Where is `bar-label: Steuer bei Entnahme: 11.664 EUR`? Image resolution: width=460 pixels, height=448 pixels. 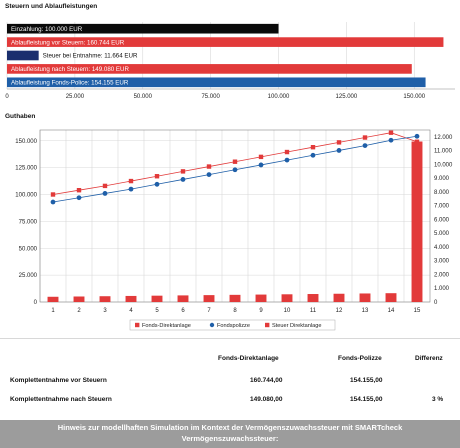
bar-label: Steuer bei Entnahme: 11.664 EUR is located at coordinates (90, 56).